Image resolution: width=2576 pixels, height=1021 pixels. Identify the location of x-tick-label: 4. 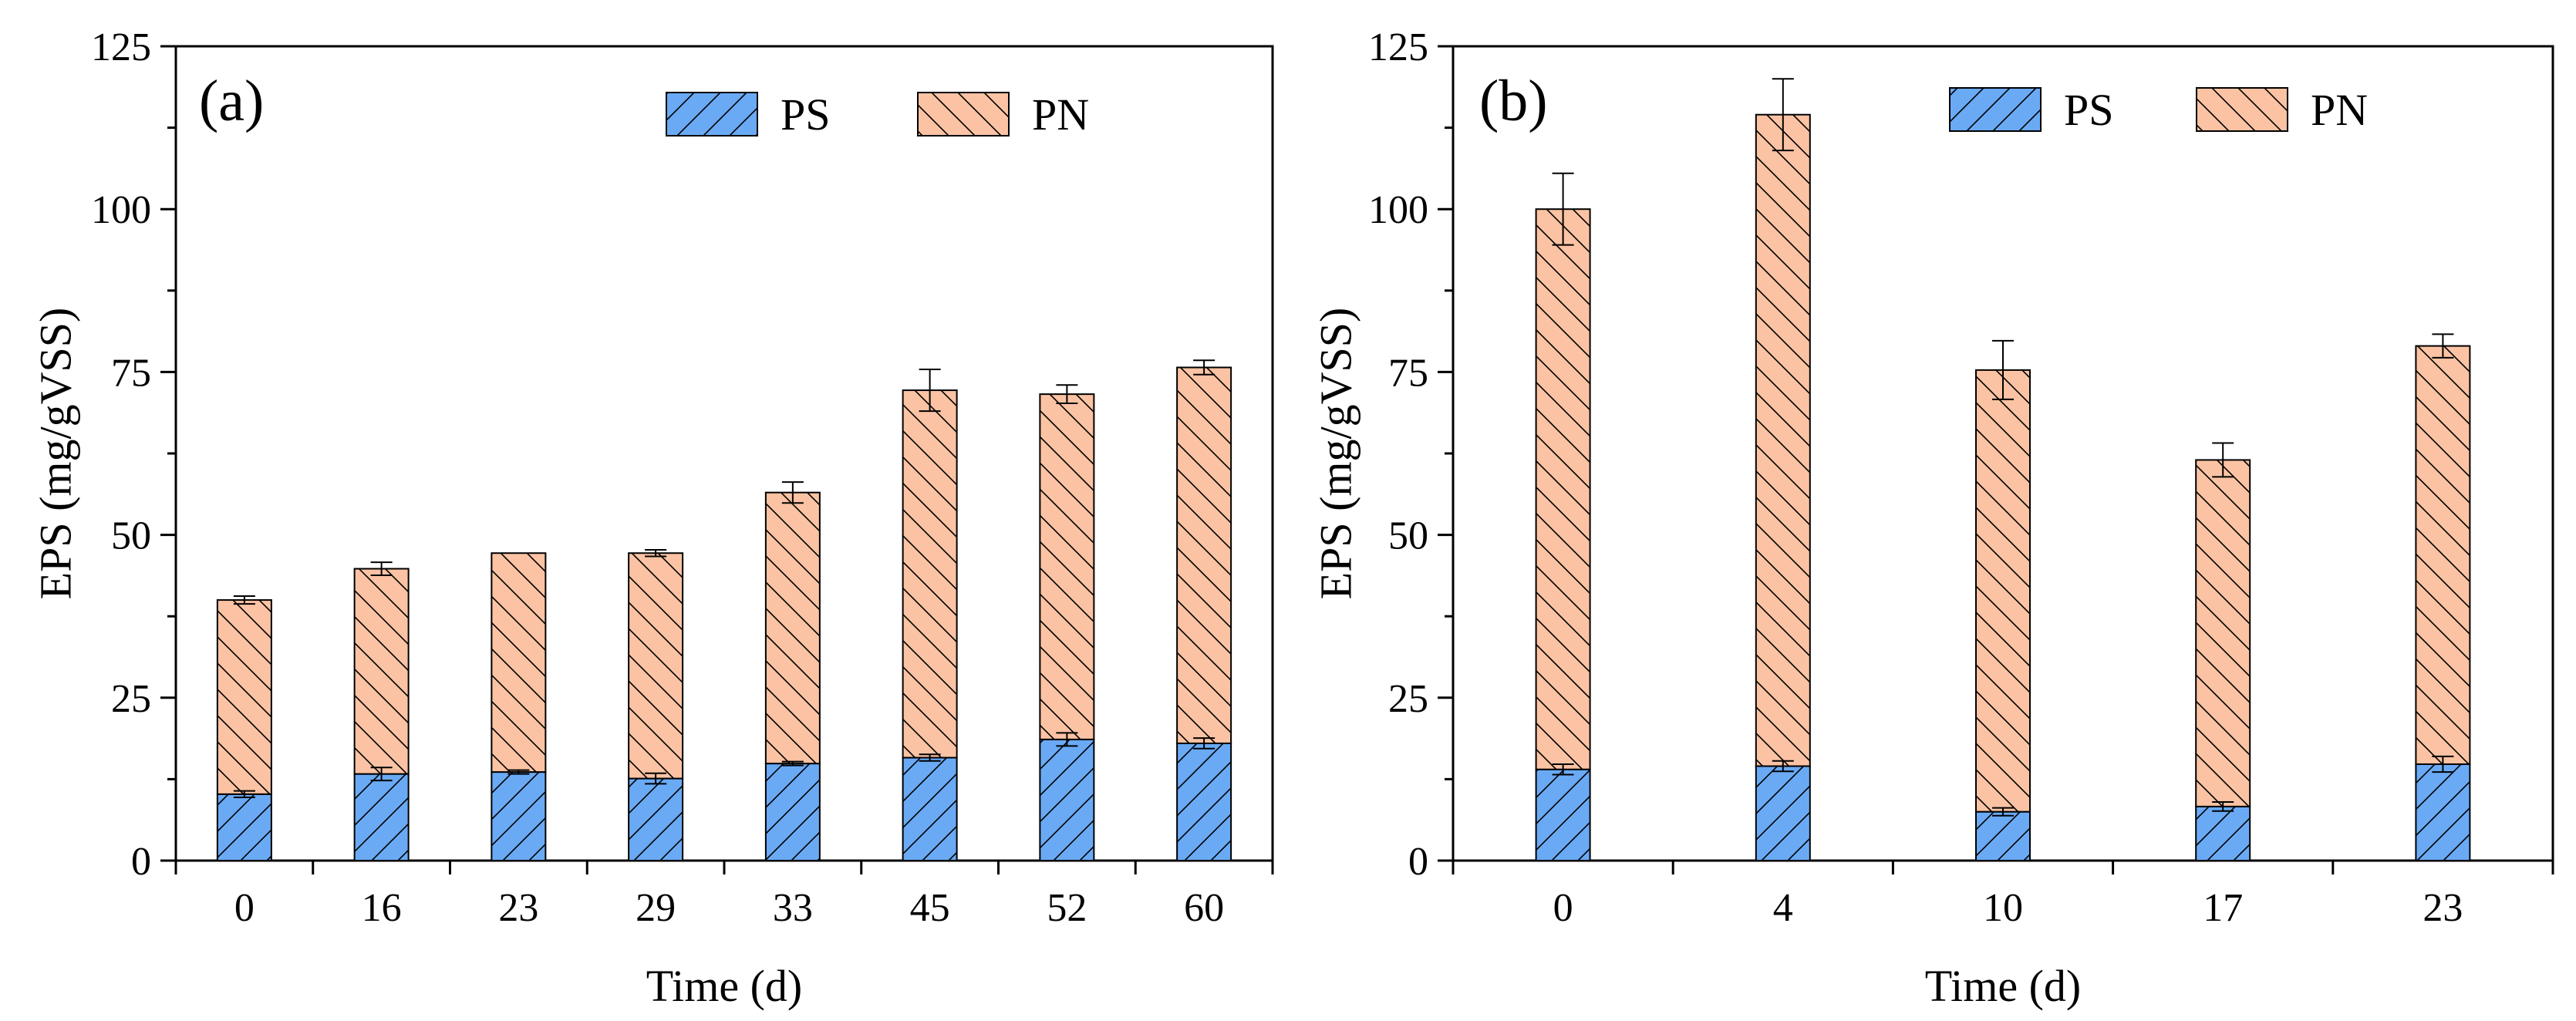
(1783, 908).